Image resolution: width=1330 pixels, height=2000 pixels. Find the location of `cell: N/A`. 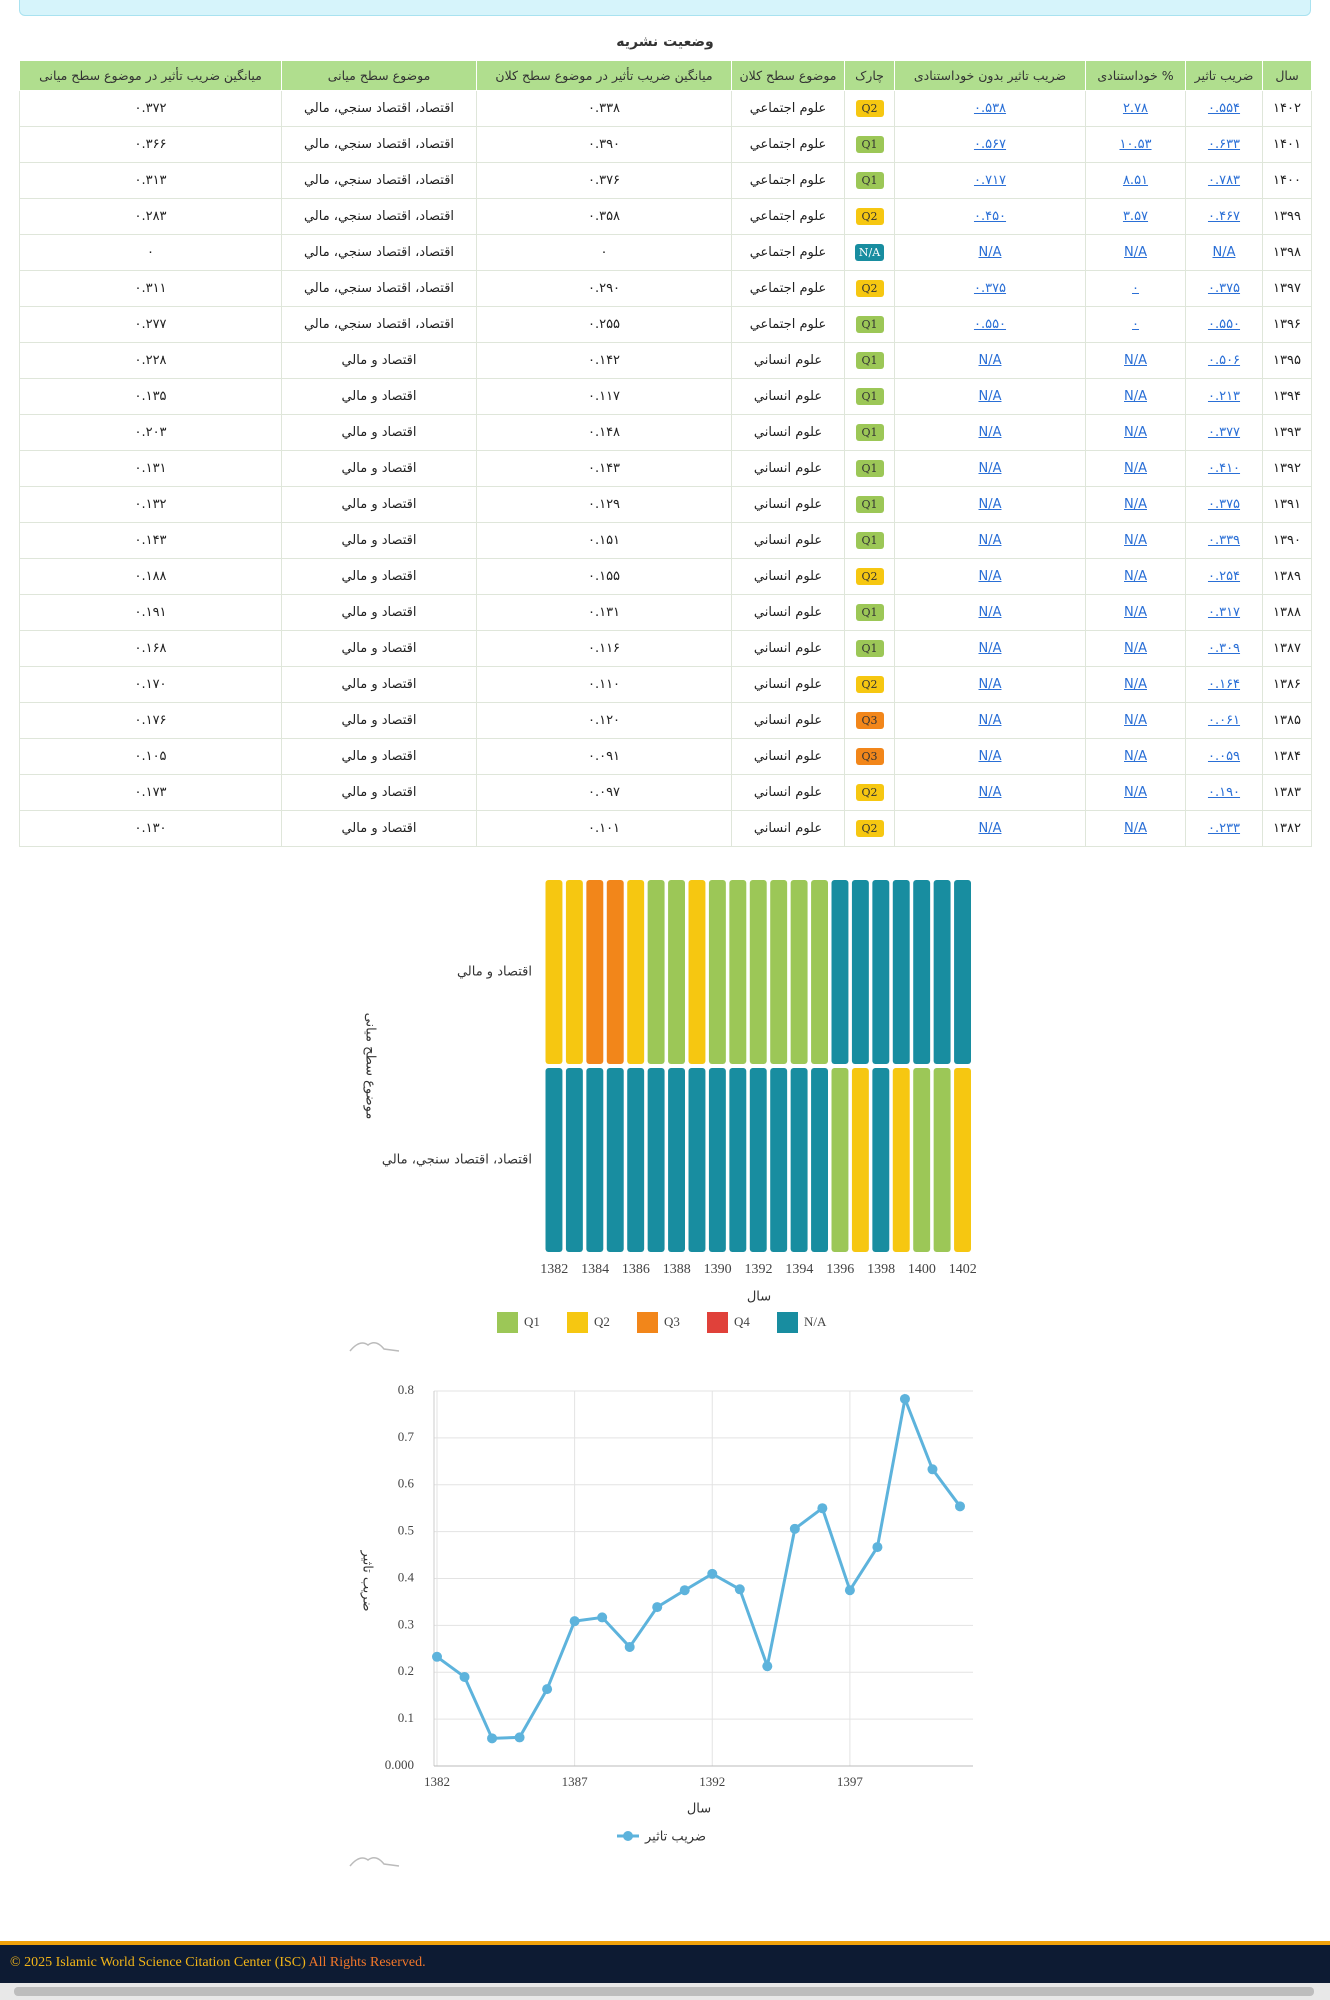

cell: N/A is located at coordinates (1135, 684).